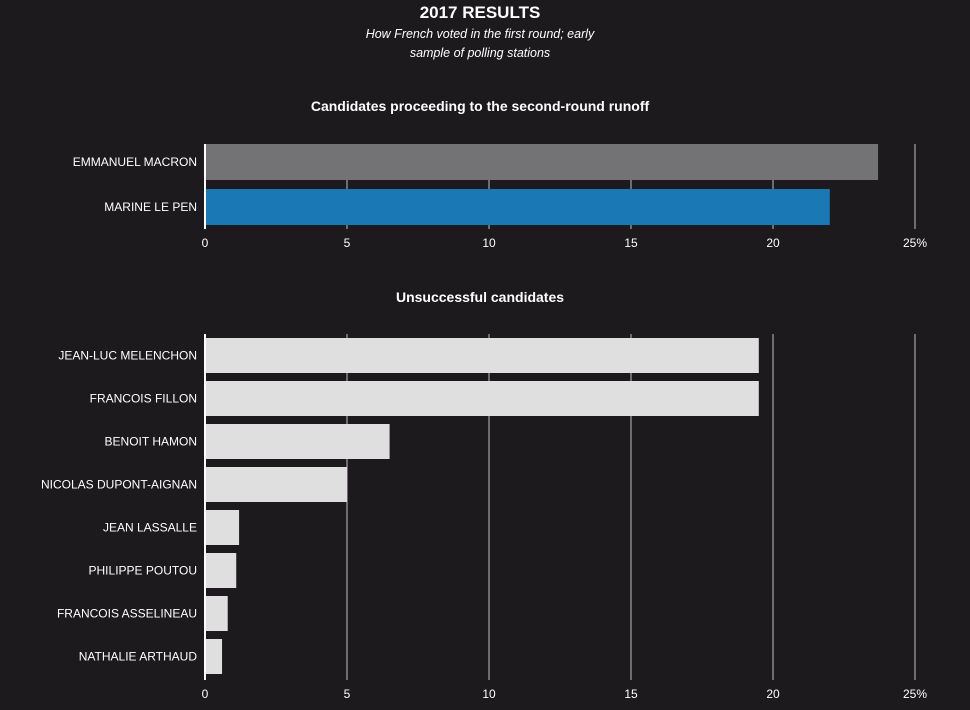 Image resolution: width=970 pixels, height=710 pixels. What do you see at coordinates (127, 356) in the screenshot?
I see `category-label: JEAN-LUC MELENCHON` at bounding box center [127, 356].